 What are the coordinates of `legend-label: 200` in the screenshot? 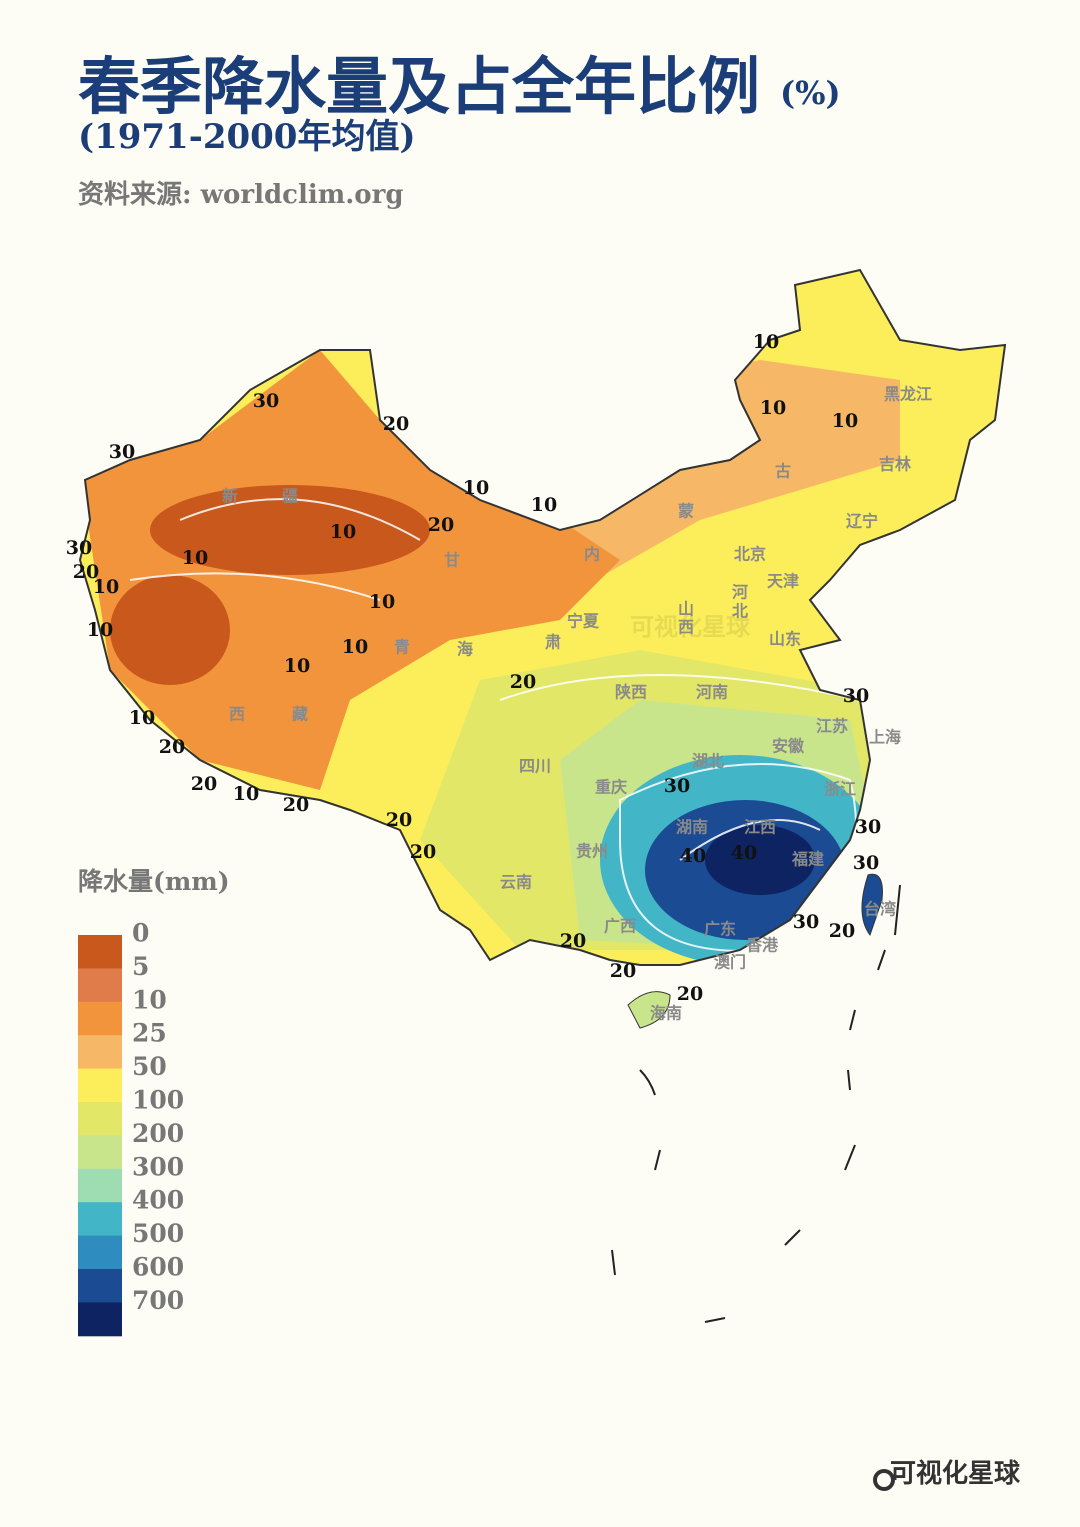 It's located at (158, 1133).